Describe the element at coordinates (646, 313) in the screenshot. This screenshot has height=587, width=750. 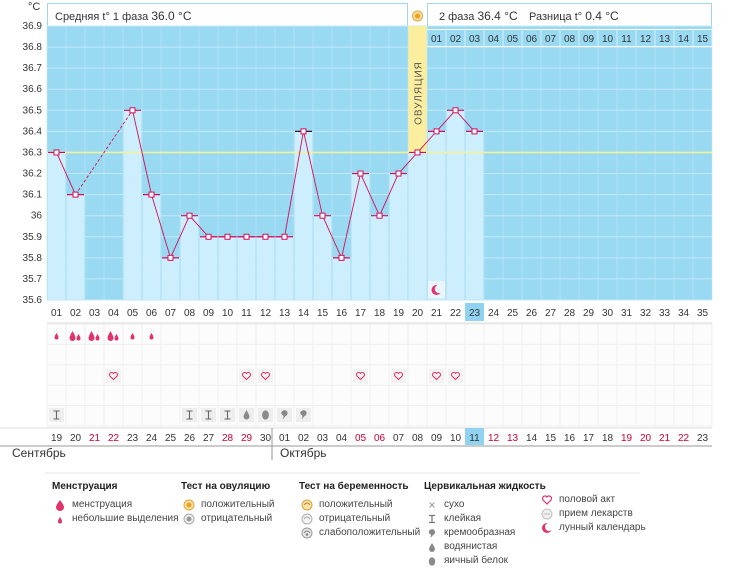
I see `cycle-day-label: 32` at that location.